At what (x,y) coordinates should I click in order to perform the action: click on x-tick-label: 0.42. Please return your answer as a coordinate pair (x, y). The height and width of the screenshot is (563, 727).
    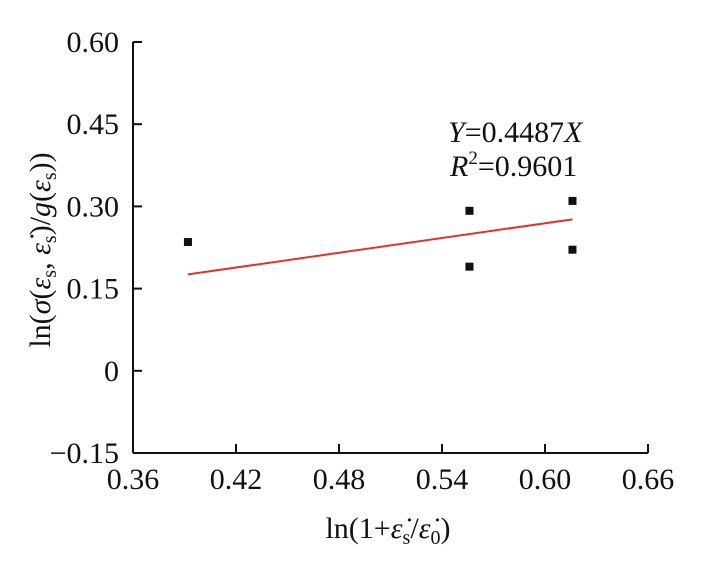
    Looking at the image, I should click on (236, 479).